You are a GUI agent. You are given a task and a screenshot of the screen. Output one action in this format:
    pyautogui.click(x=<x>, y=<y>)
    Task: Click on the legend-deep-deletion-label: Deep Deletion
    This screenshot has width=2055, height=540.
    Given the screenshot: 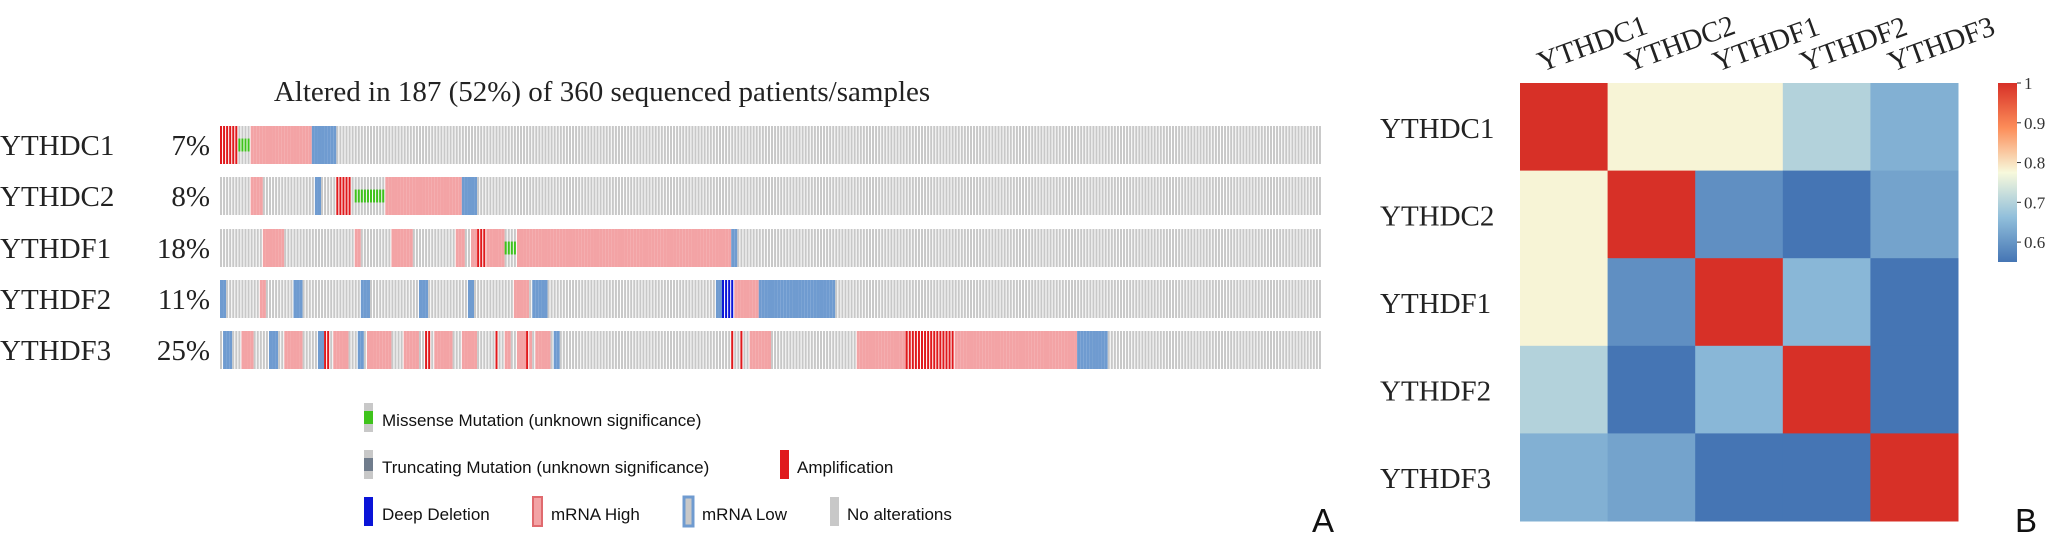 What is the action you would take?
    pyautogui.click(x=436, y=514)
    